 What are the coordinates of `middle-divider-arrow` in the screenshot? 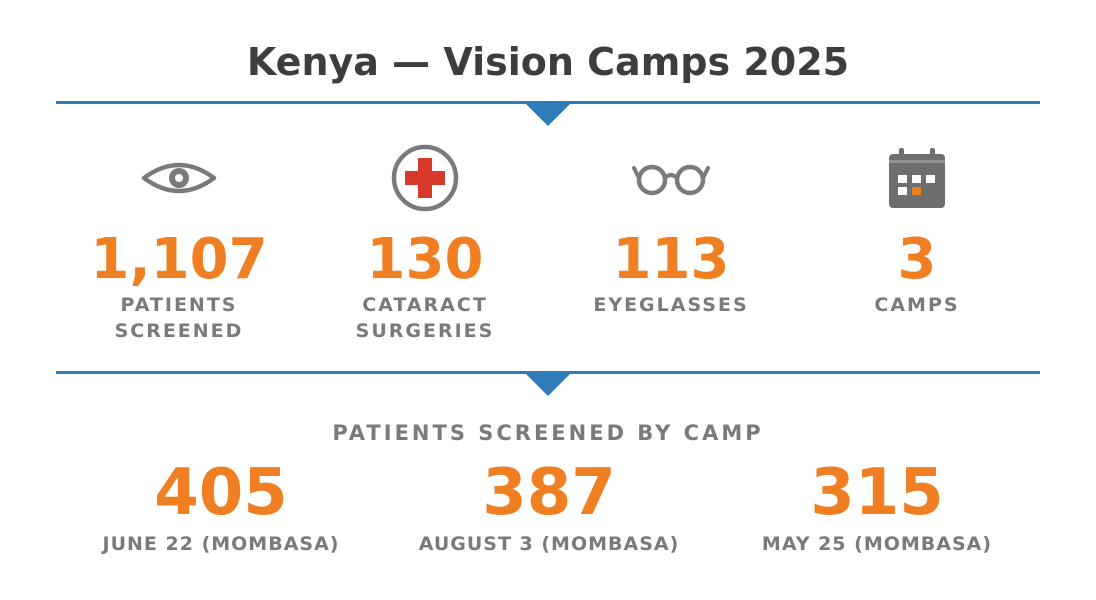 It's located at (548, 384).